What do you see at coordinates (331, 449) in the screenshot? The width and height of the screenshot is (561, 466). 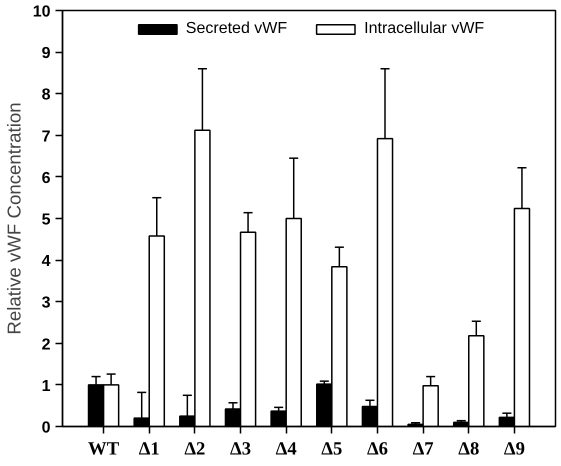 I see `x-tick-label: Δ5` at bounding box center [331, 449].